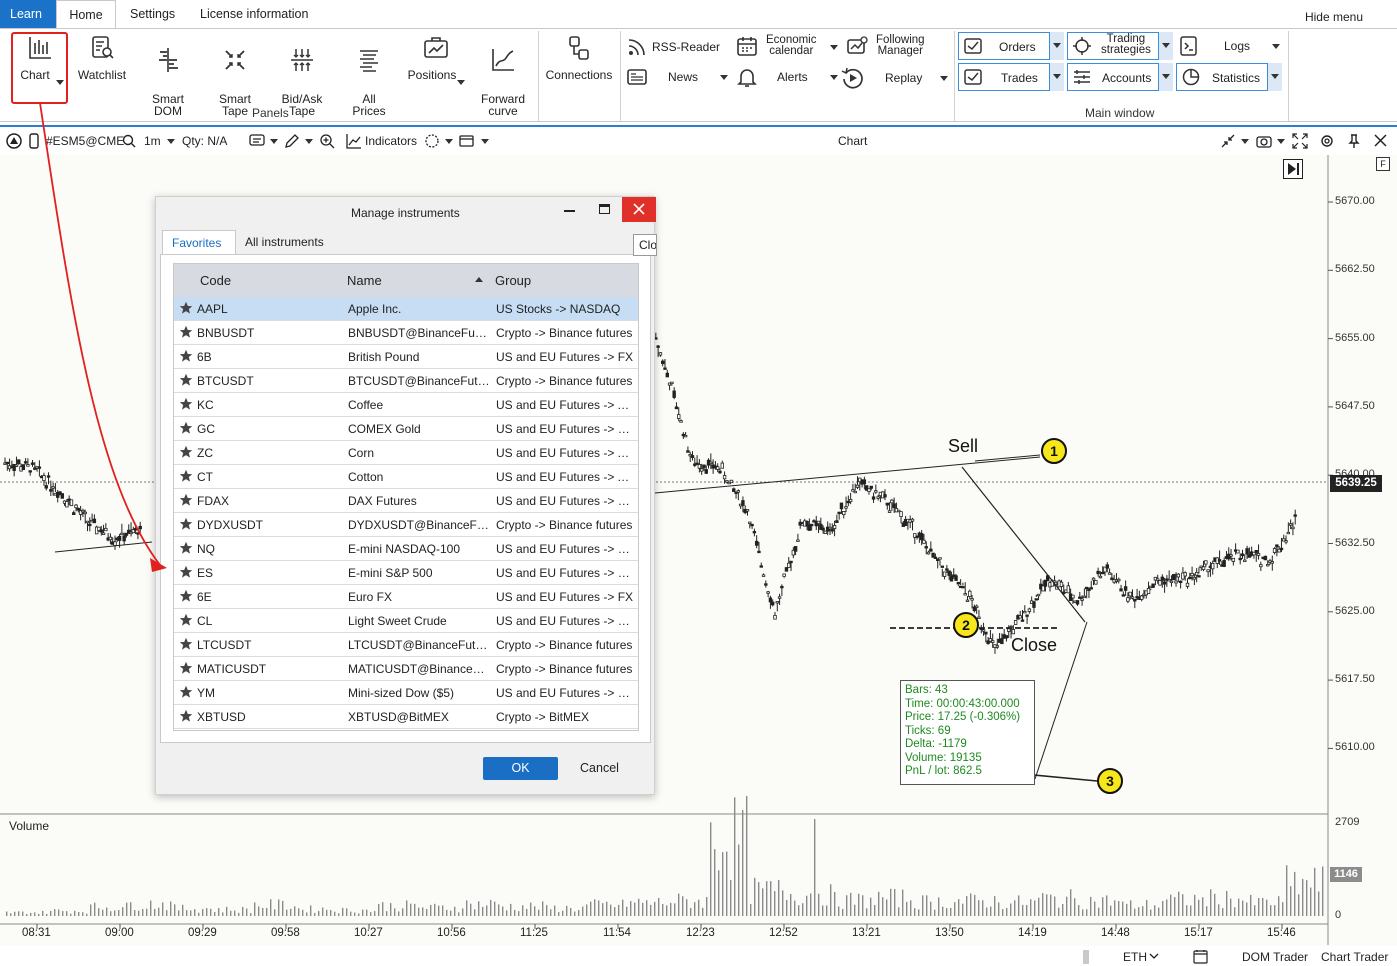 The width and height of the screenshot is (1397, 966). What do you see at coordinates (216, 280) in the screenshot?
I see `column-code: Code` at bounding box center [216, 280].